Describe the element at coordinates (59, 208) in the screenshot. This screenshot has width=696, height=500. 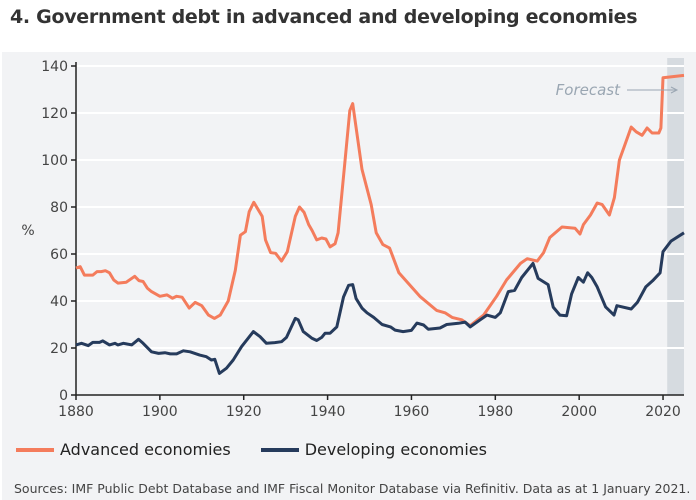
I see `y-tick-label: 80` at that location.